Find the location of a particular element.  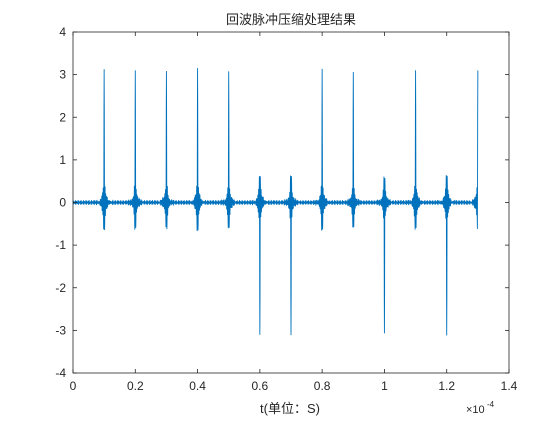

x-tick-label: 0.2 is located at coordinates (135, 386).